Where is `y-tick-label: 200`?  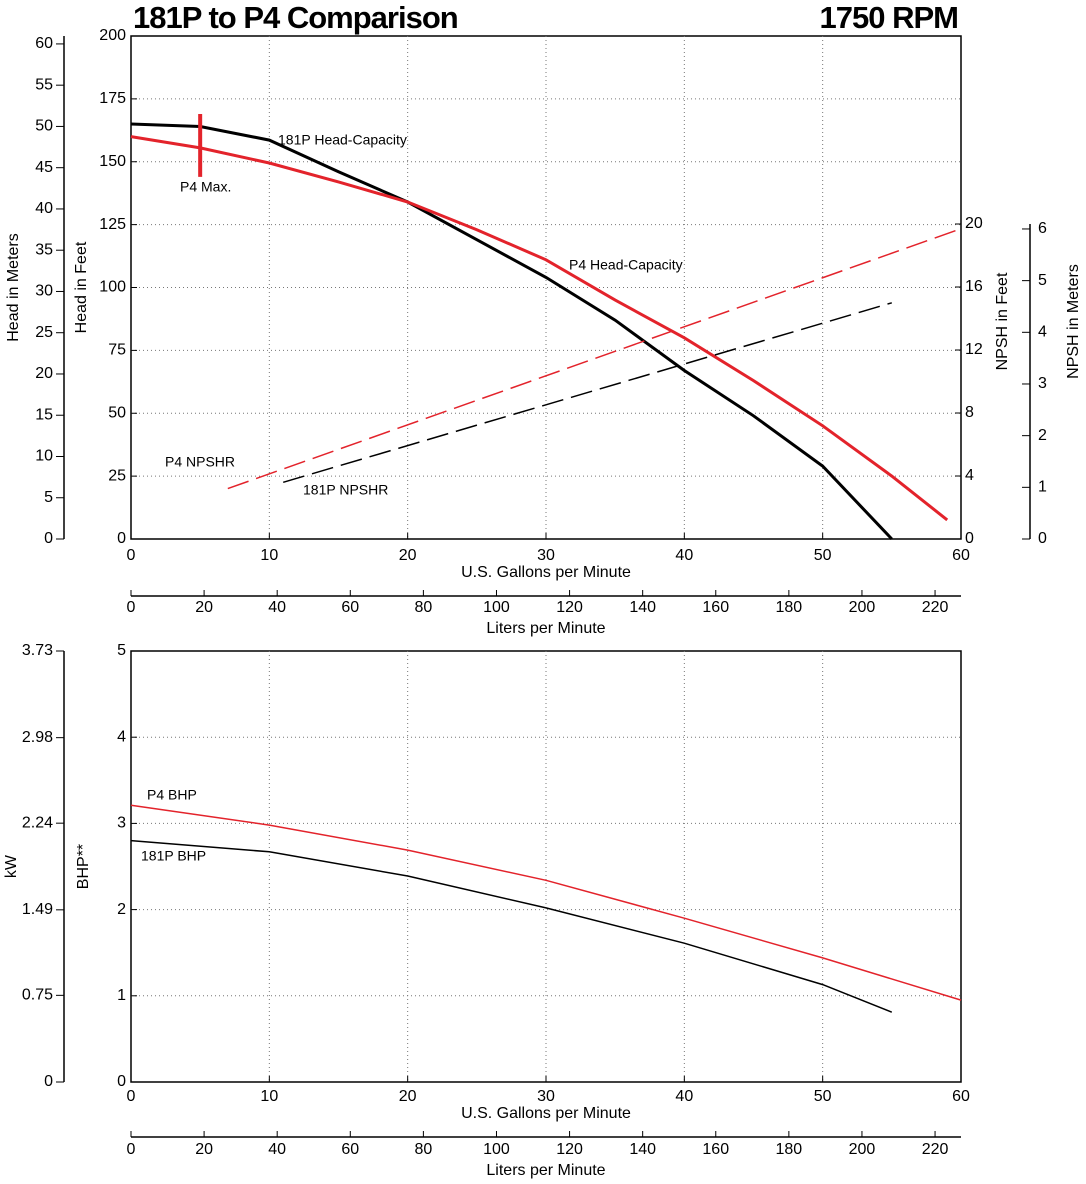
y-tick-label: 200 is located at coordinates (112, 35).